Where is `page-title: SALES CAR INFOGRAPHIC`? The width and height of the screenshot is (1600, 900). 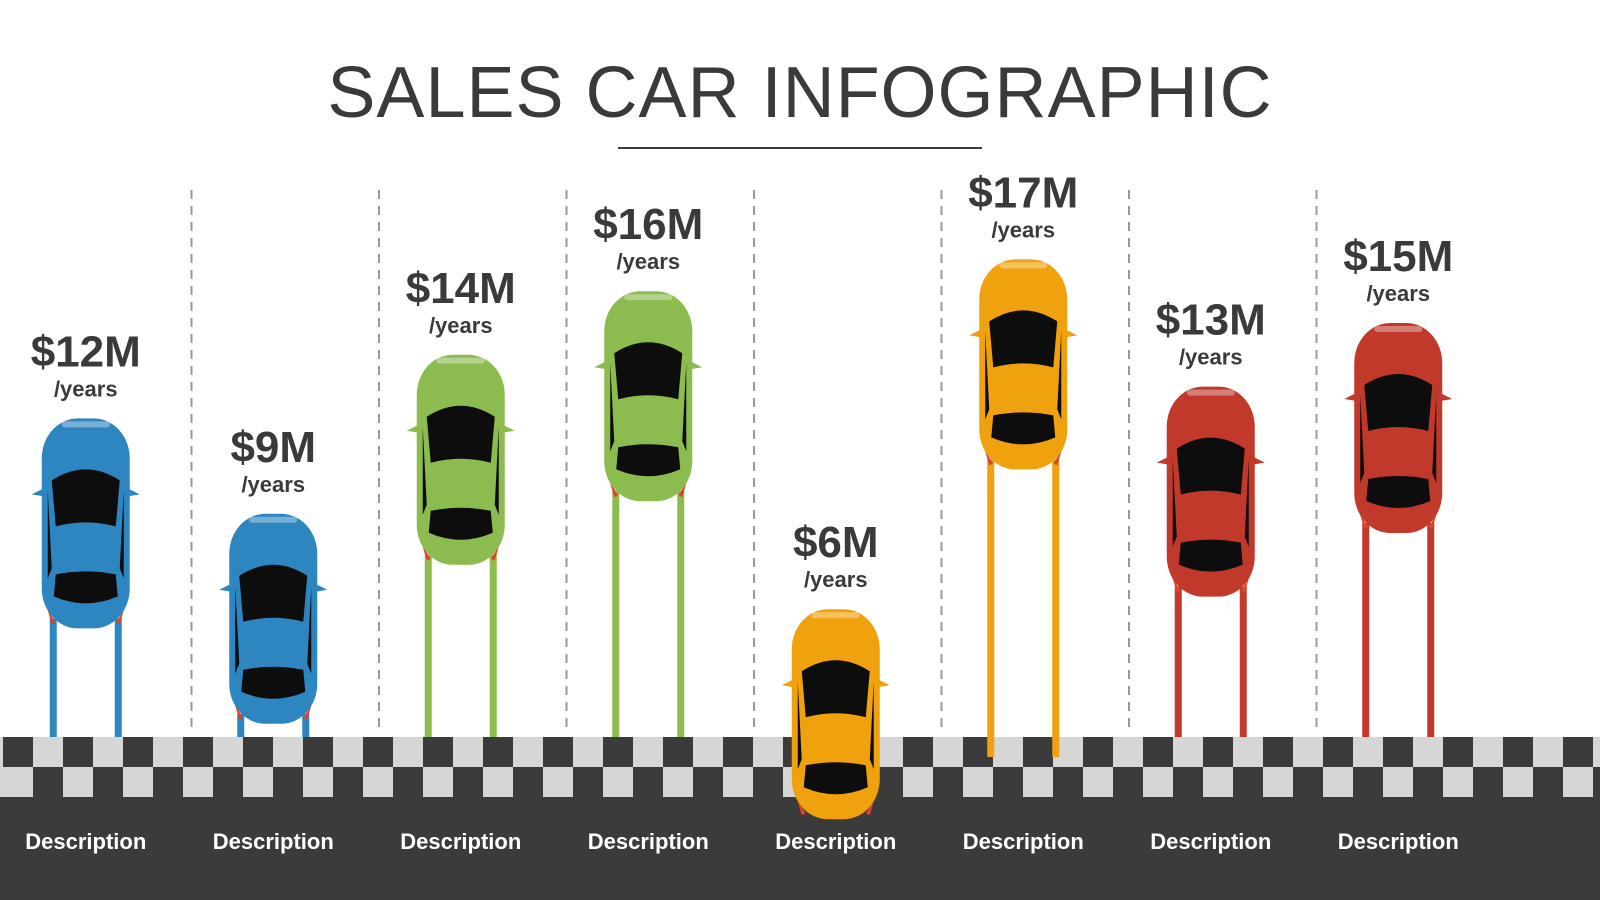
page-title: SALES CAR INFOGRAPHIC is located at coordinates (800, 93).